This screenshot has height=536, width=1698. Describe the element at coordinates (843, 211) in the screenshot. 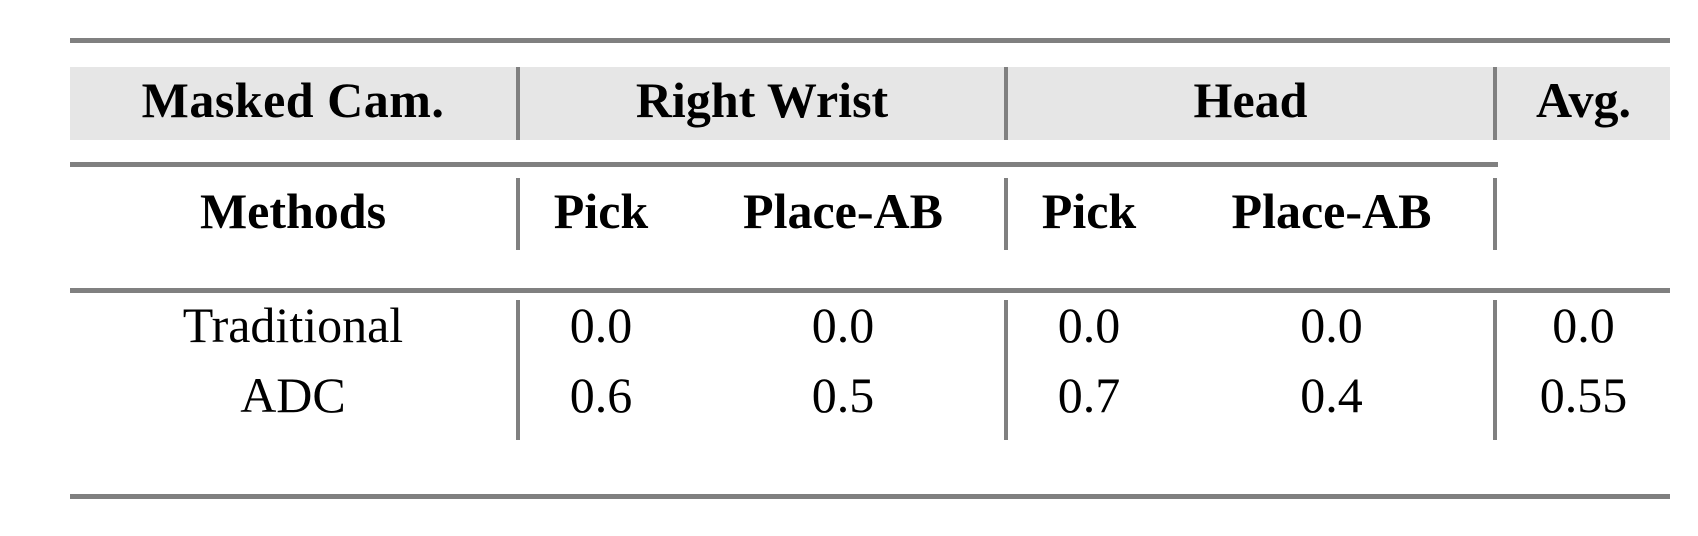

I see `header-right-wrist-place-ab: Place-AB` at that location.